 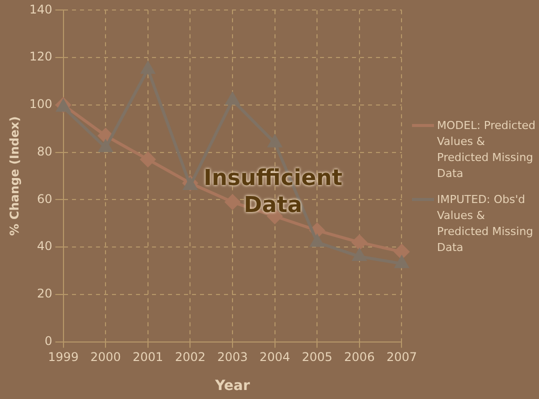 I want to click on x-tick-label: 2006, so click(x=359, y=357).